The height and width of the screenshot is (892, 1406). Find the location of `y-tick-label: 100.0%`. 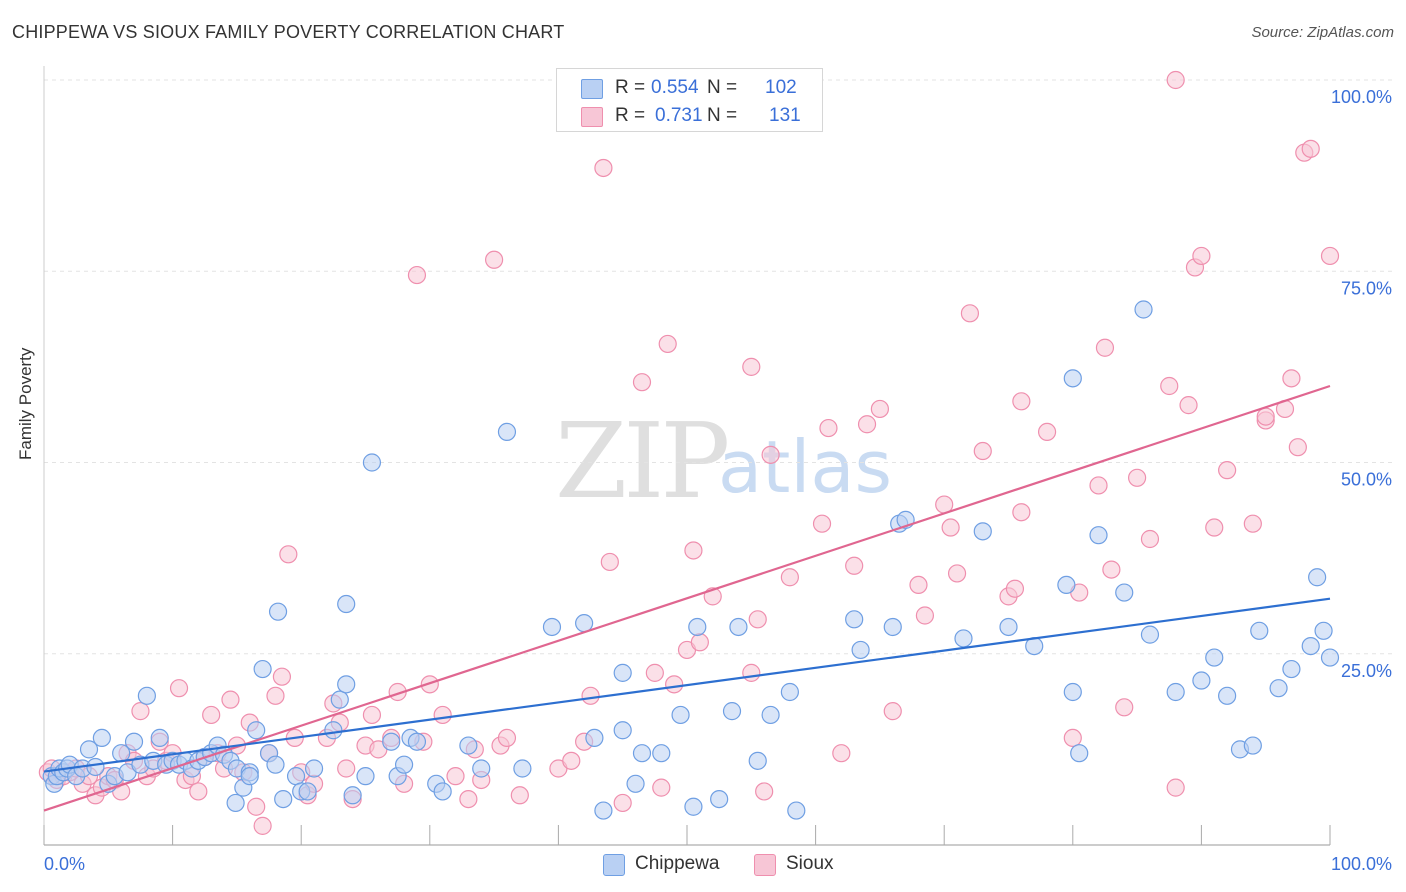

y-tick-label: 100.0% is located at coordinates (1361, 97).